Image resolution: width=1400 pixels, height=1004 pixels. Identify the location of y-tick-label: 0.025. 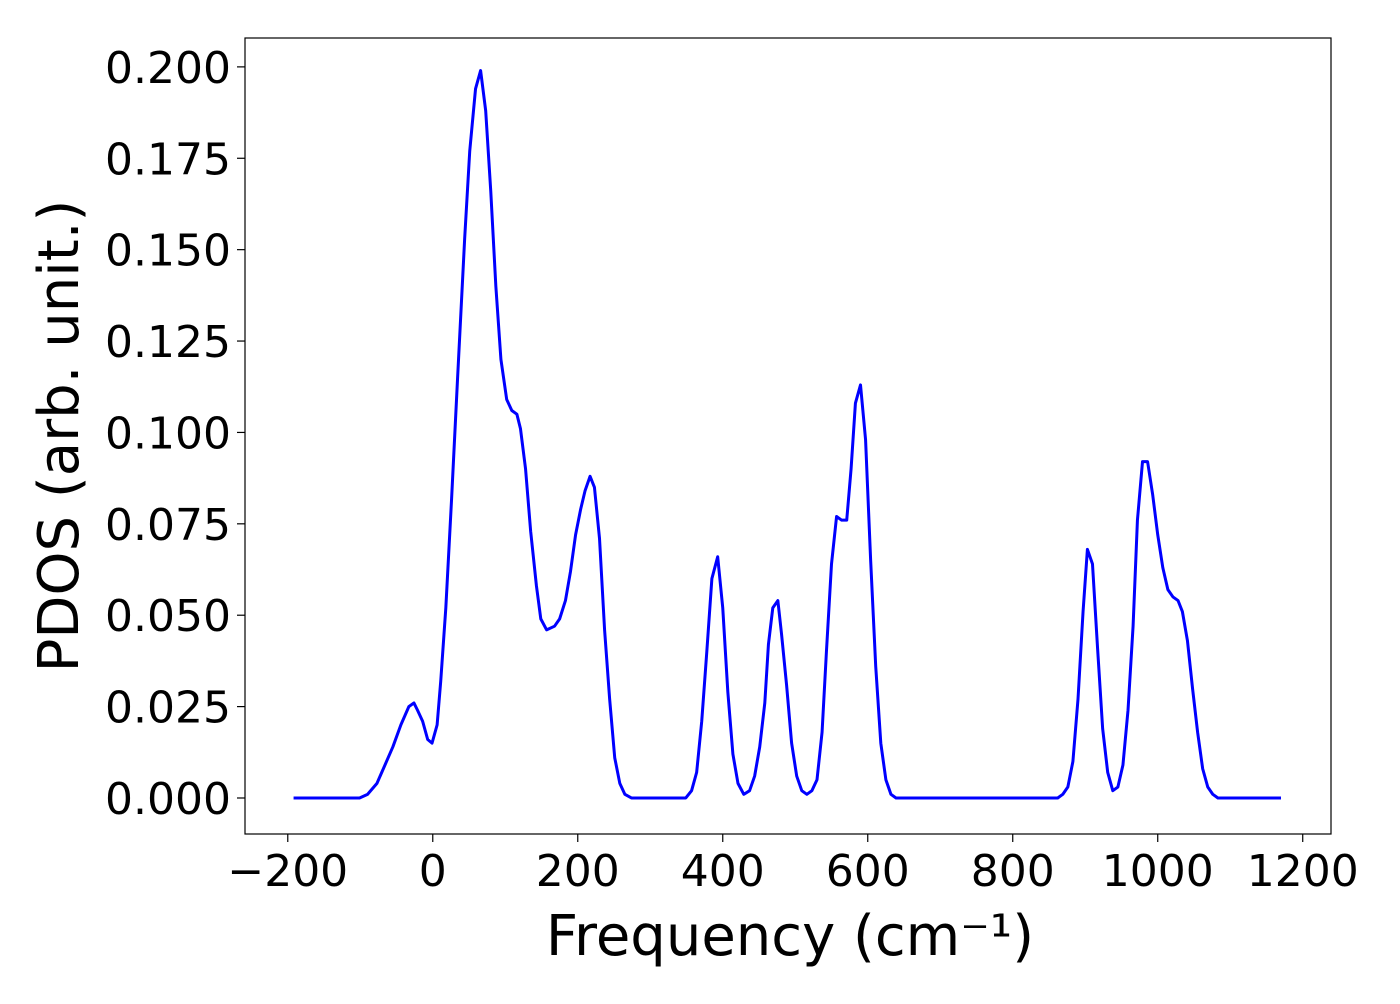
(168, 708).